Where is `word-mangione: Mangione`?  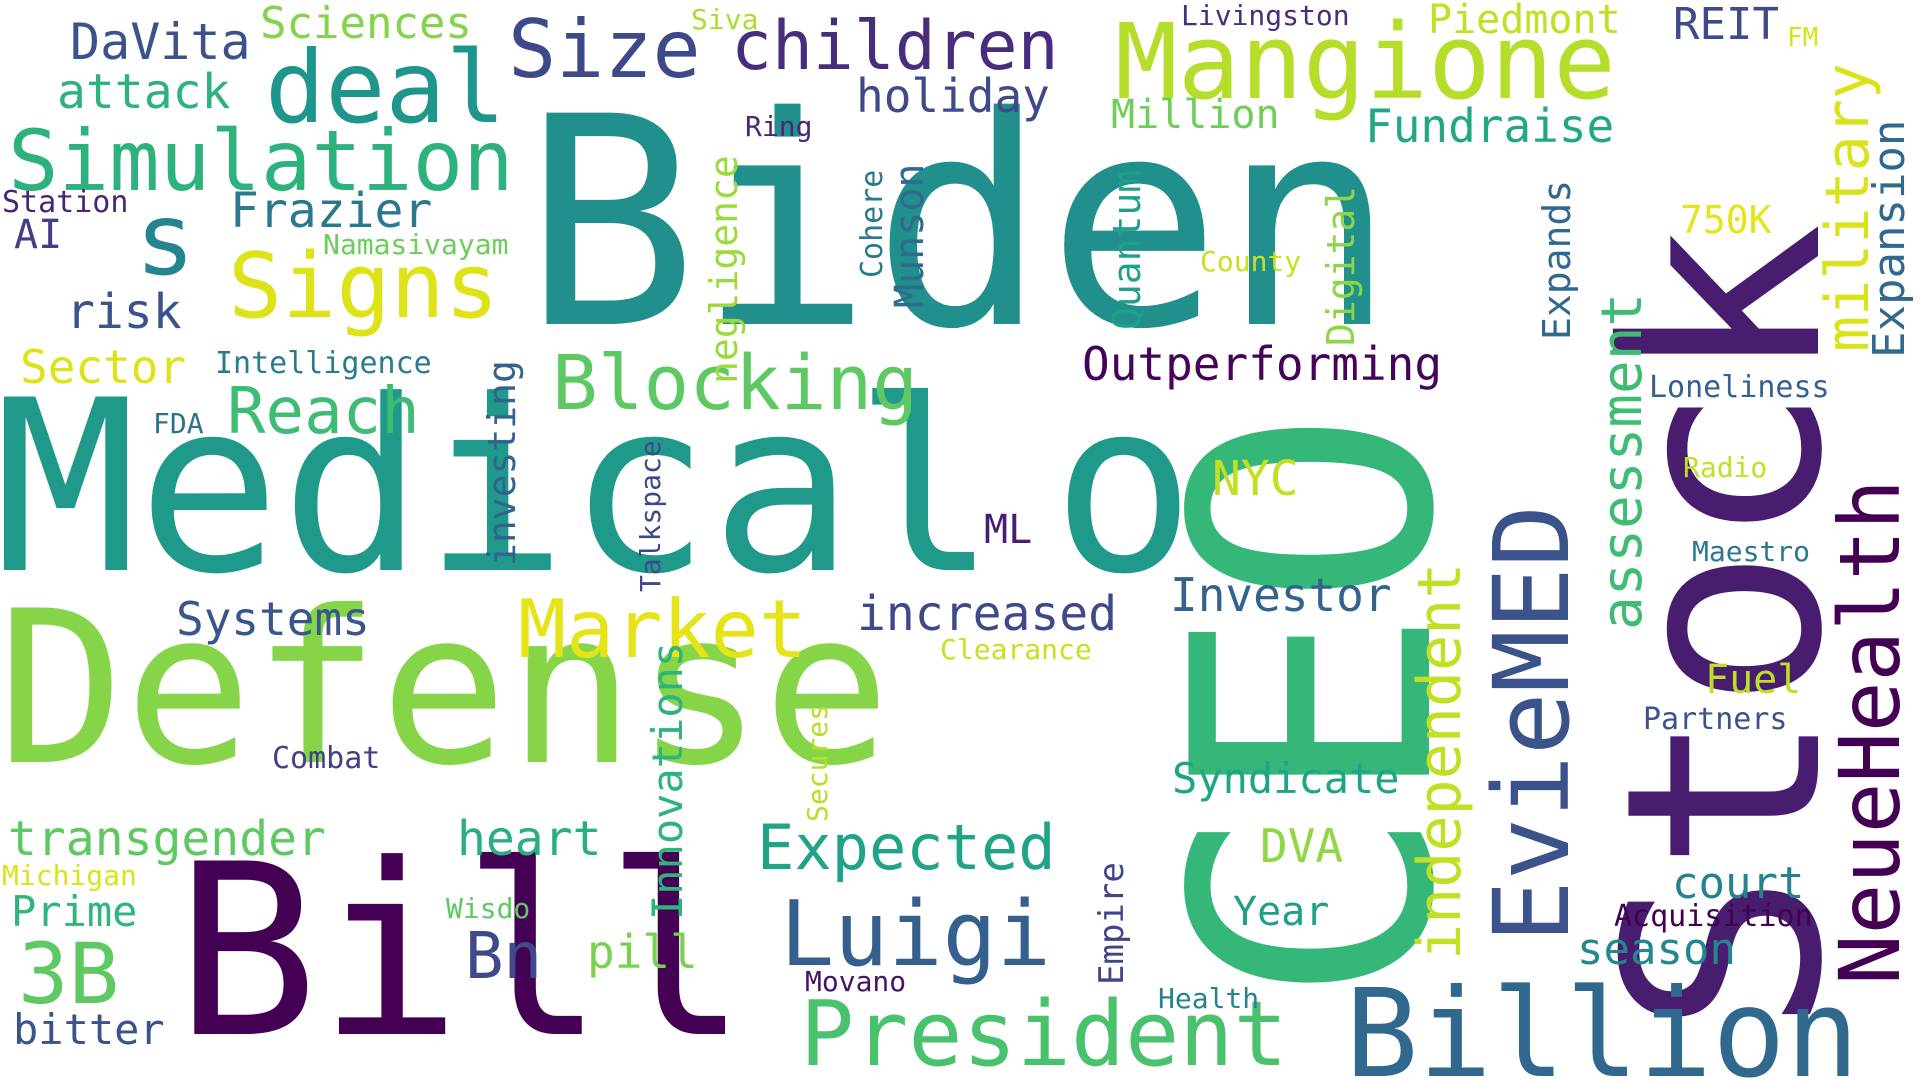
word-mangione: Mangione is located at coordinates (1365, 62).